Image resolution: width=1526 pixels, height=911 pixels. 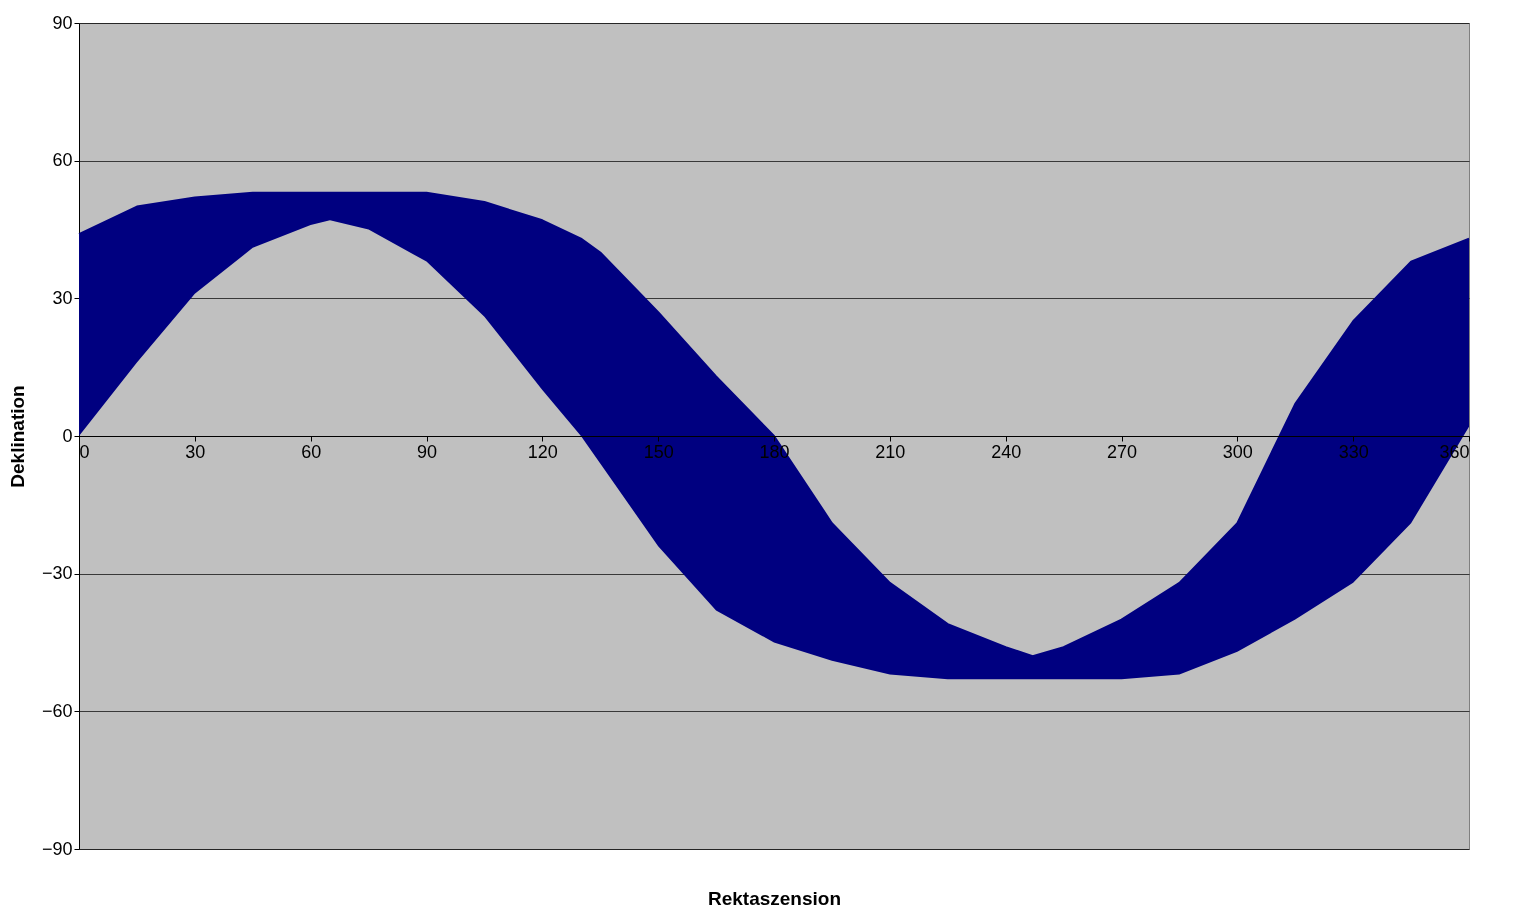 What do you see at coordinates (62, 297) in the screenshot?
I see `y-tick-label: 30` at bounding box center [62, 297].